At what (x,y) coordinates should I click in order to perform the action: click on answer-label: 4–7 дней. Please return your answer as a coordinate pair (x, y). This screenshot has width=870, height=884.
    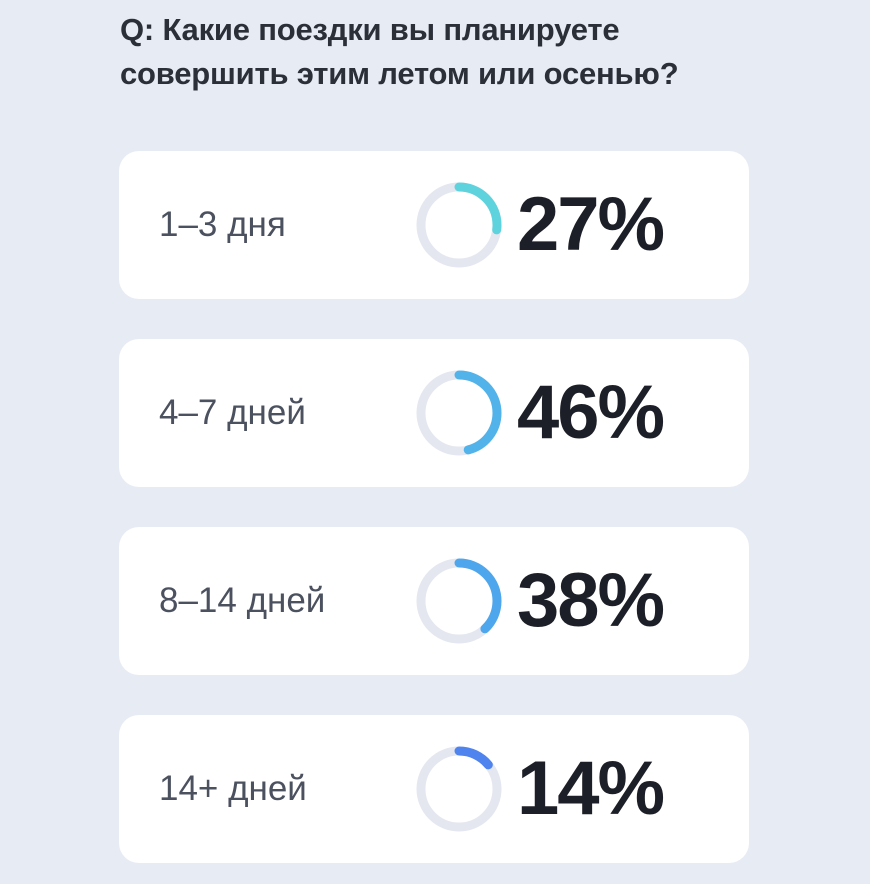
    Looking at the image, I should click on (232, 412).